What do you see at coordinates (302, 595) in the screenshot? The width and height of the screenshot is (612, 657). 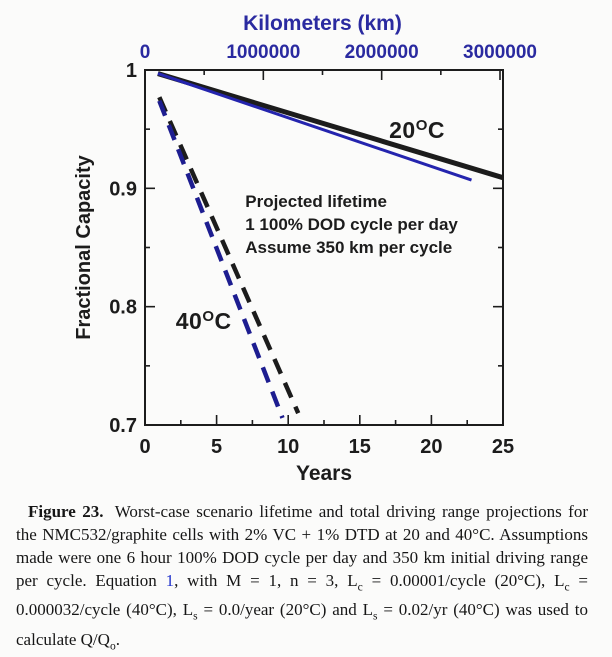 I see `caption-text-4: = 0.000032/cycle (40°C), L` at bounding box center [302, 595].